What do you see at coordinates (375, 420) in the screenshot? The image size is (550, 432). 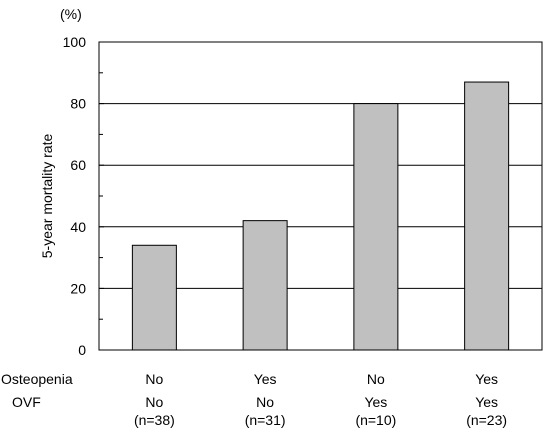 I see `sample-size-label: (n=10)` at bounding box center [375, 420].